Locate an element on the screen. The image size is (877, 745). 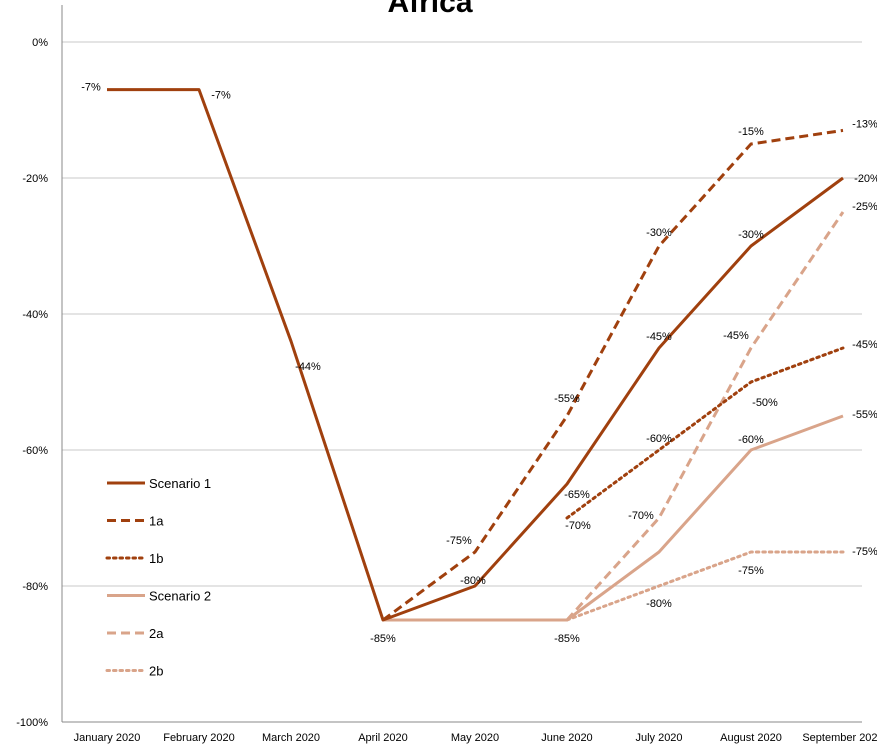
x-tick-label: May 2020 is located at coordinates (475, 738).